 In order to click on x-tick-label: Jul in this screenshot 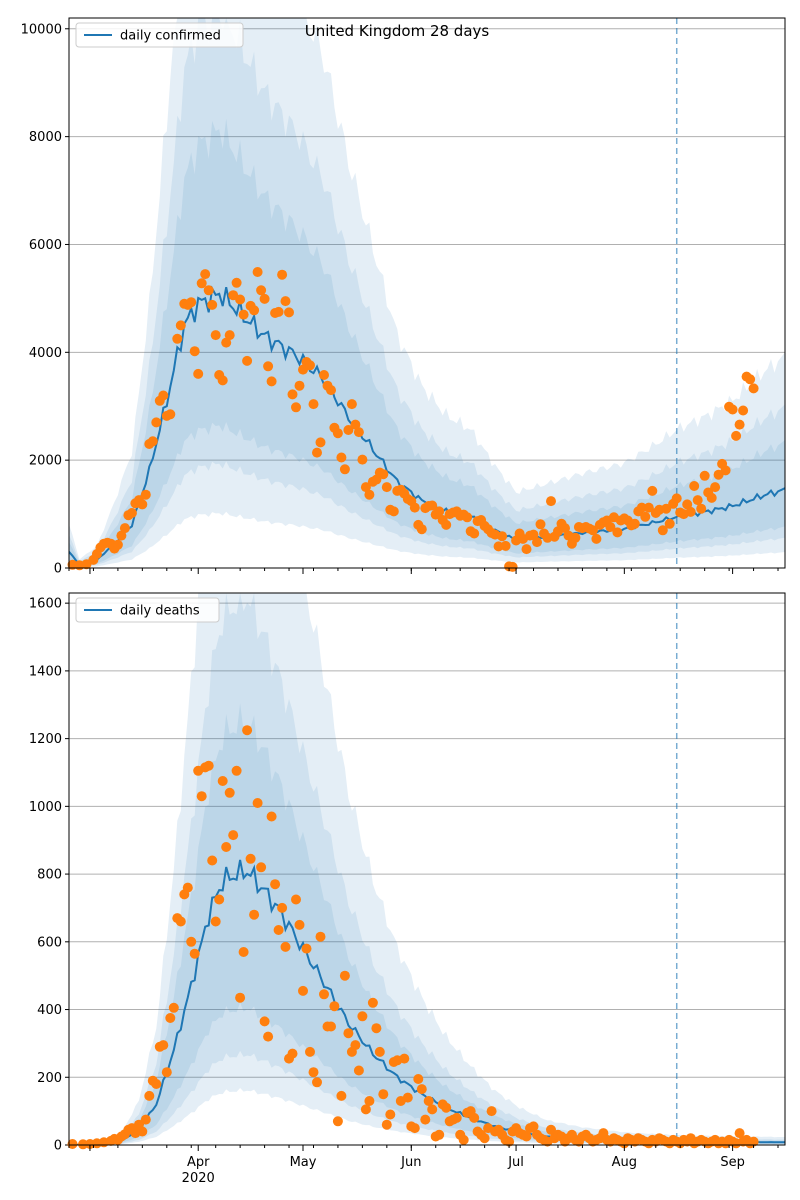, I will do `click(515, 1162)`.